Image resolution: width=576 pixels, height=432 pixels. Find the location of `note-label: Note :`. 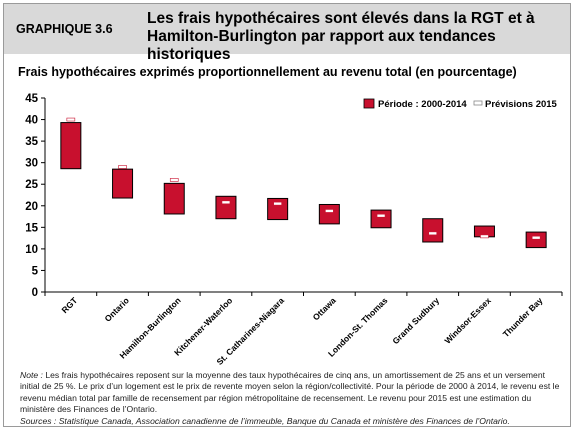

note-label: Note : is located at coordinates (31, 375).